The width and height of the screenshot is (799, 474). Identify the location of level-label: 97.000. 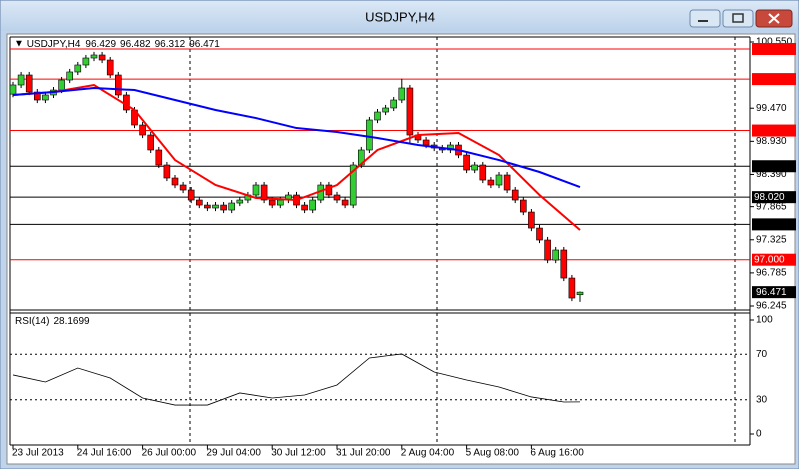
(769, 259).